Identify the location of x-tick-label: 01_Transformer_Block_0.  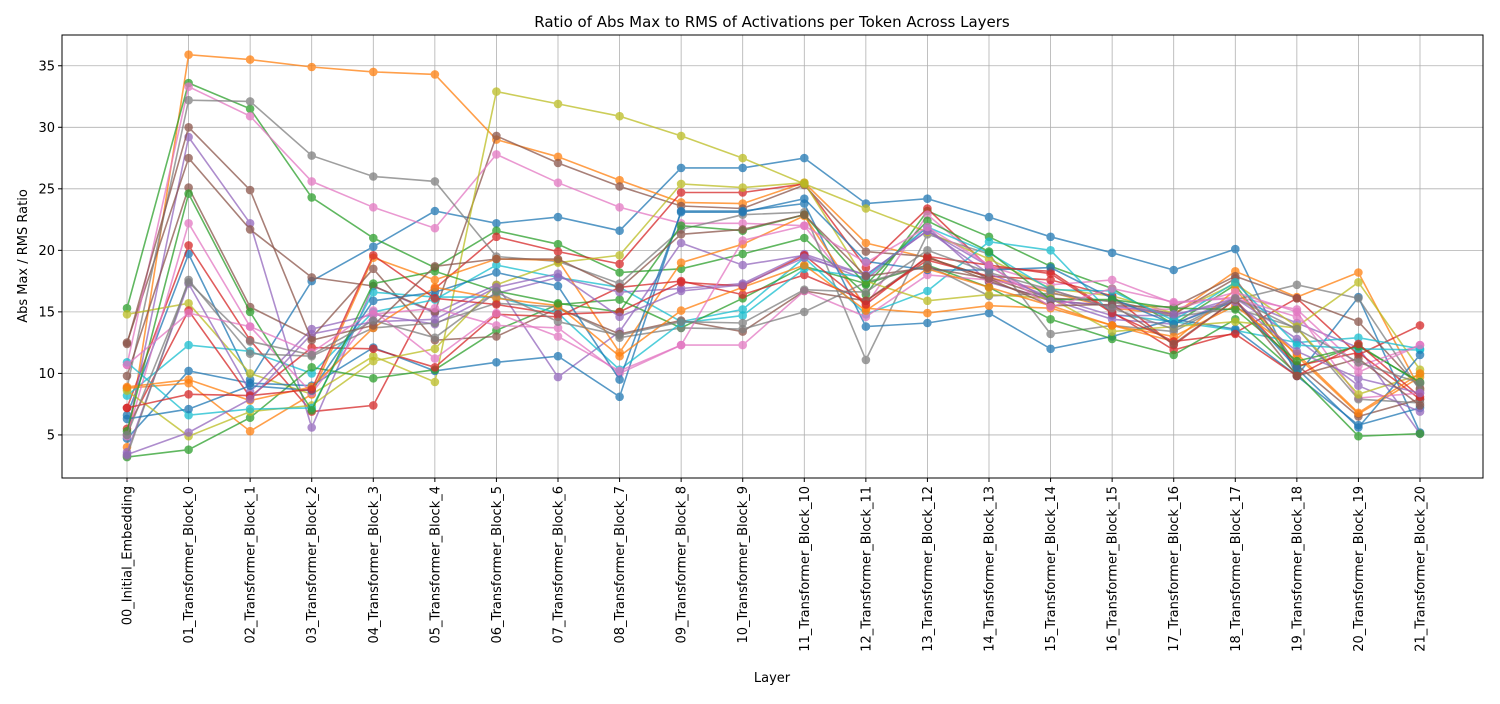
(189, 564).